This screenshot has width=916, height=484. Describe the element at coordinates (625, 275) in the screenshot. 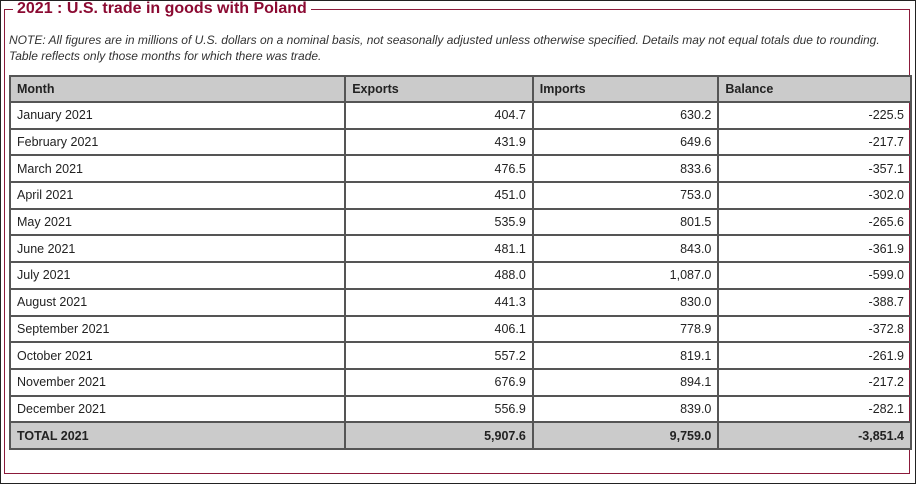

I see `imports-cell: 1,087.0` at that location.